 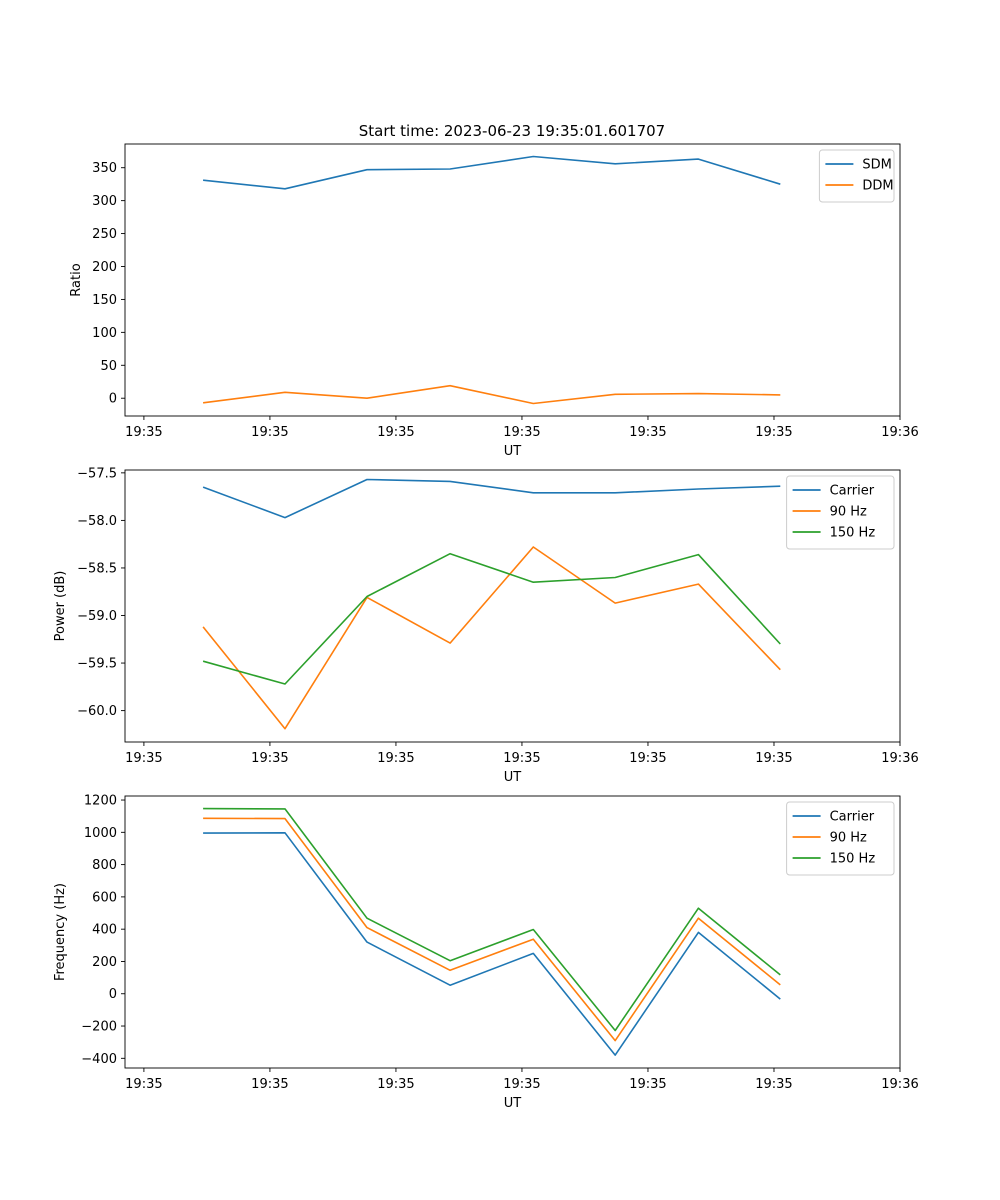 What do you see at coordinates (492, 172) in the screenshot?
I see `series-line-sdm` at bounding box center [492, 172].